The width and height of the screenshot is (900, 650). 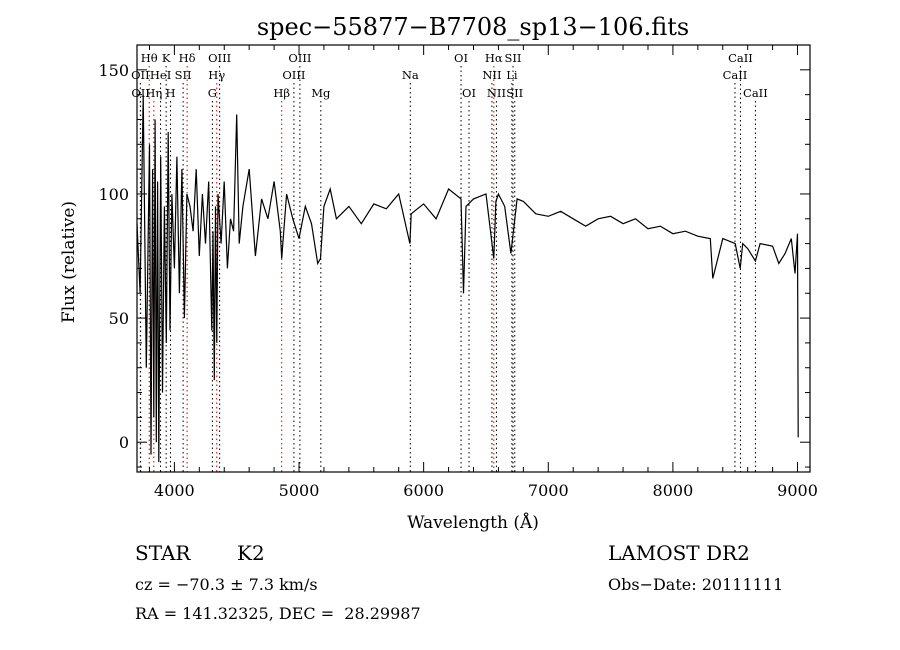 I want to click on redshift-readout: cz = −70.3 ± 7.3 km/s, so click(x=226, y=584).